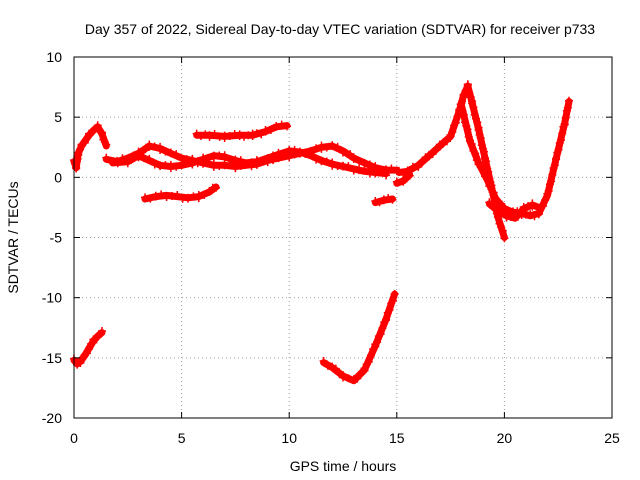 This screenshot has width=640, height=480. I want to click on series-arc-e, so click(181, 193).